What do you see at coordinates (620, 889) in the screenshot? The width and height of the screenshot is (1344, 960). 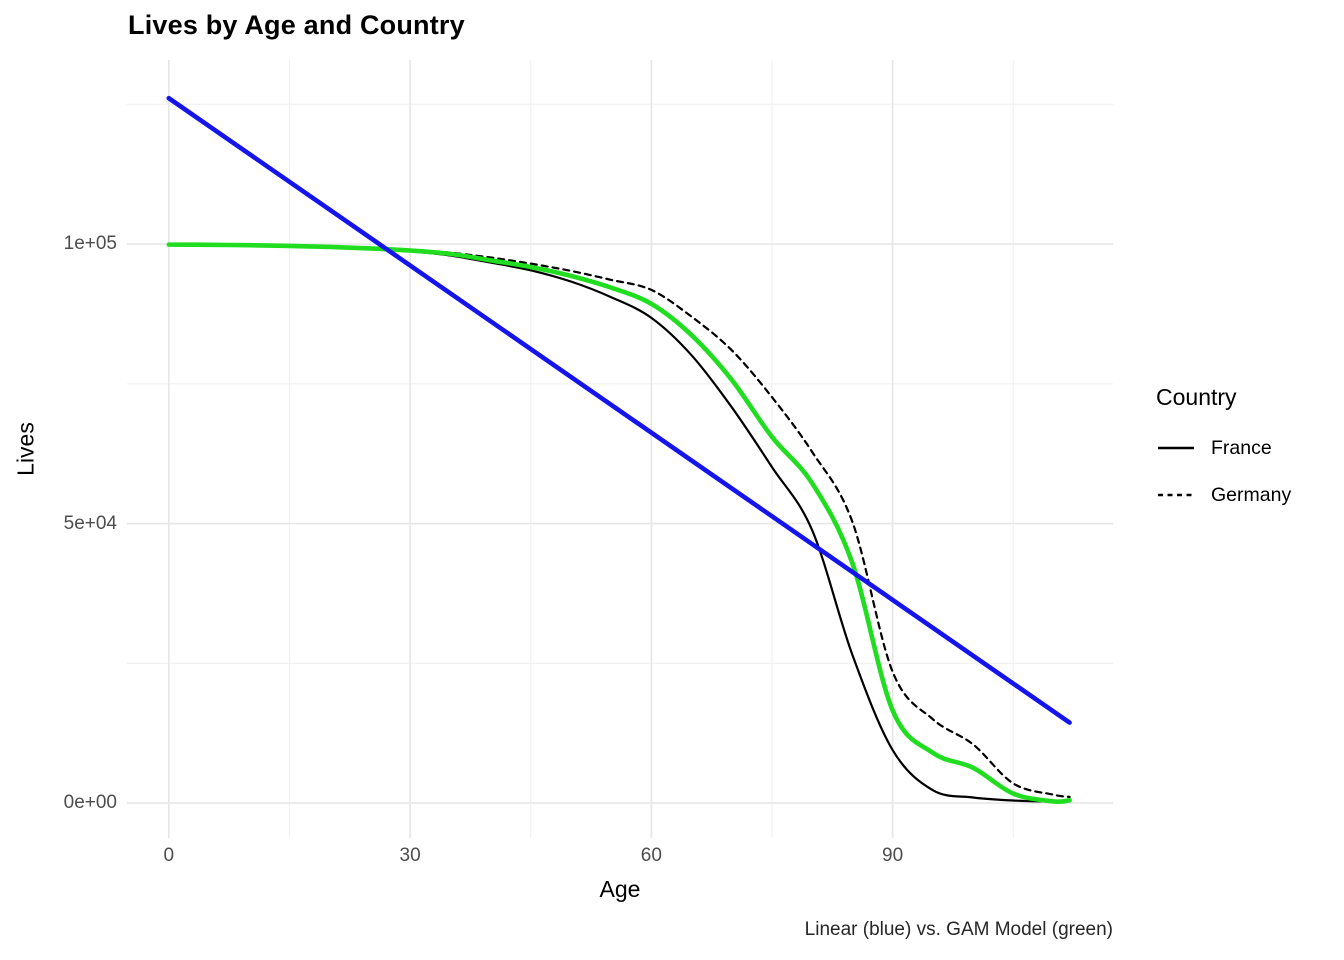 I see `x-axis-title: Age` at bounding box center [620, 889].